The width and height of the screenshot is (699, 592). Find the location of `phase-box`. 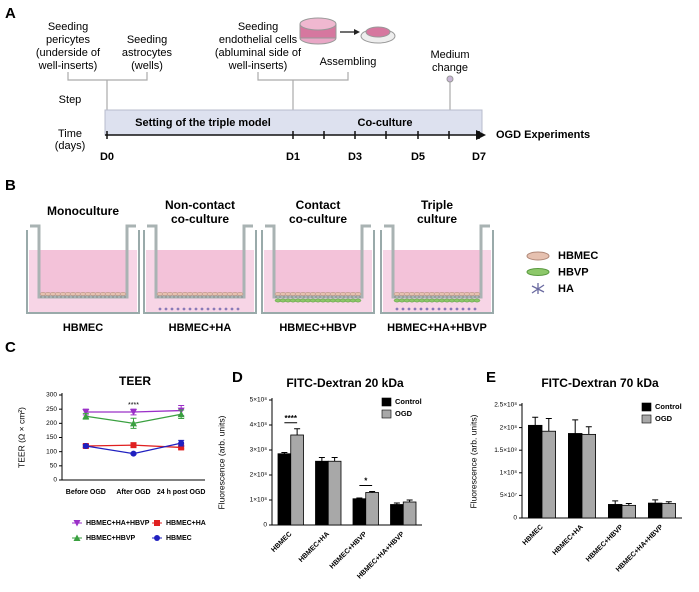

phase-box is located at coordinates (293, 122).